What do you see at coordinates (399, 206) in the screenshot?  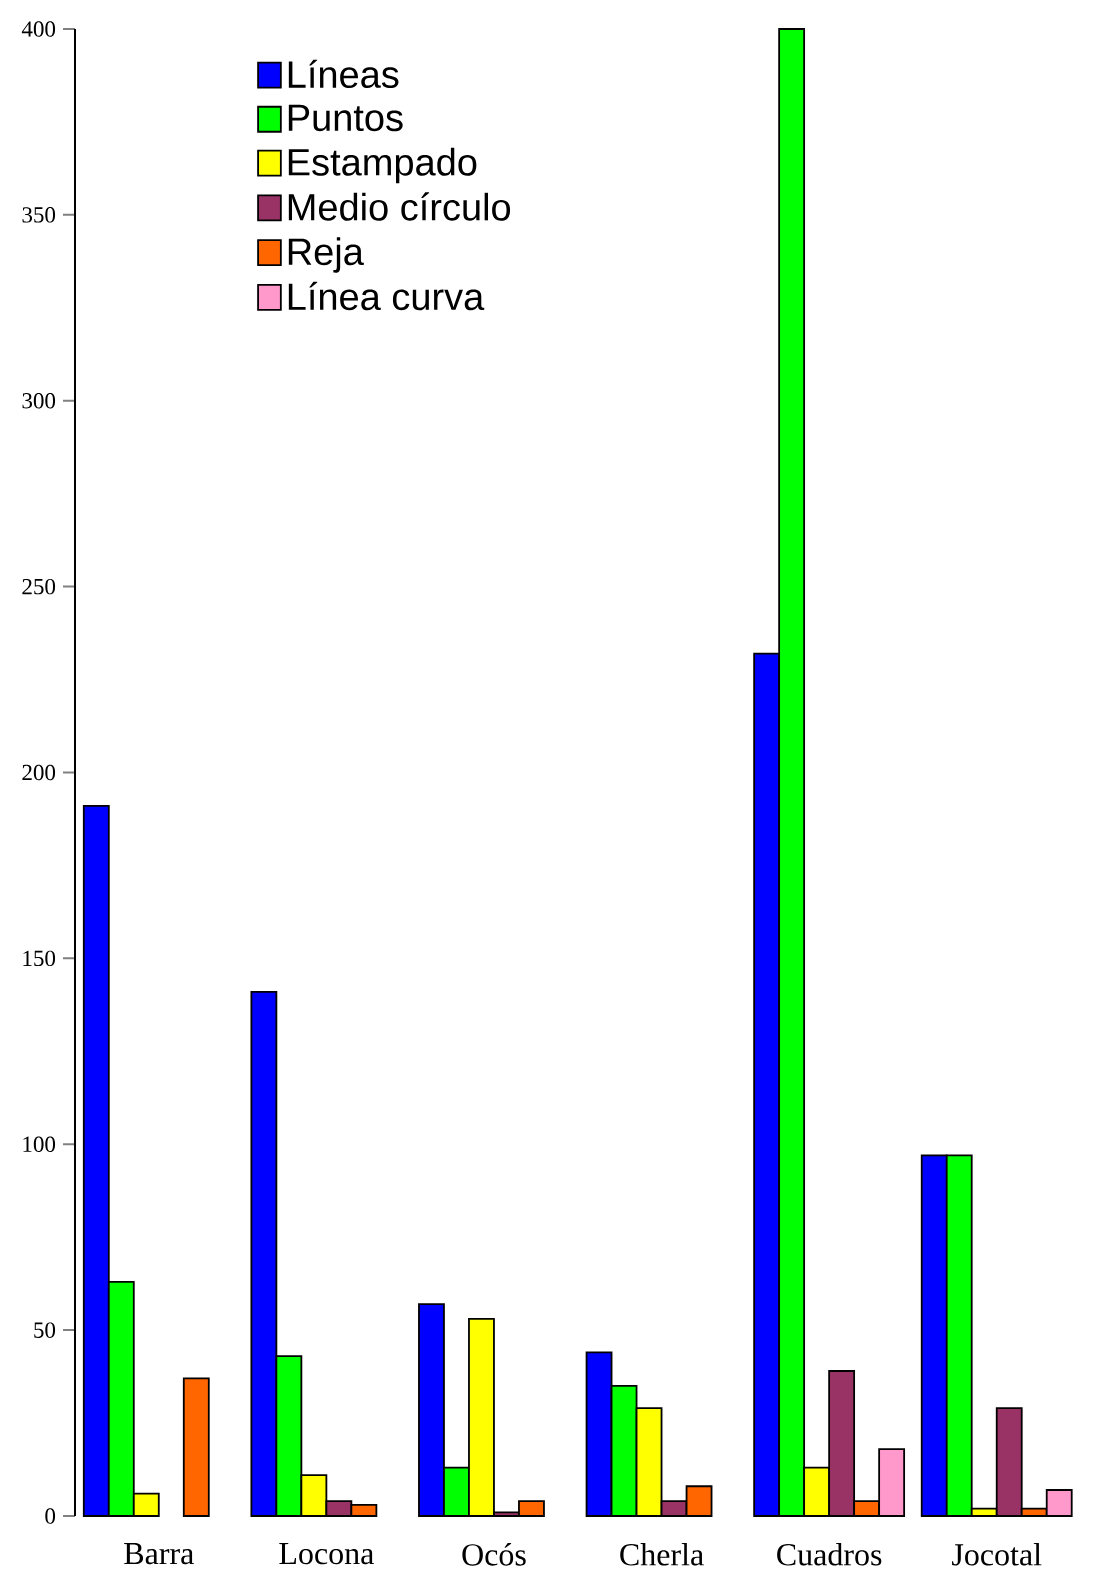 I see `legend-label: Medio círculo` at bounding box center [399, 206].